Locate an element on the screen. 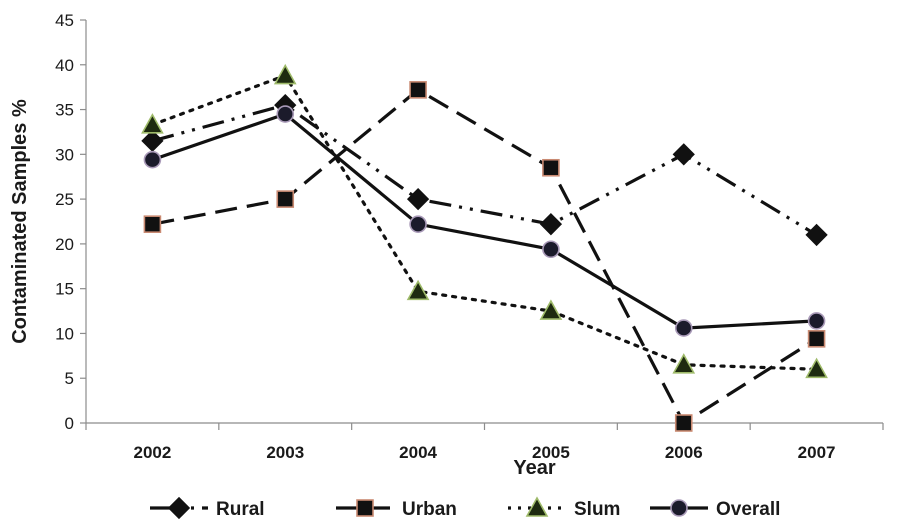 Image resolution: width=899 pixels, height=523 pixels. legend-item-urban: Urban is located at coordinates (396, 509).